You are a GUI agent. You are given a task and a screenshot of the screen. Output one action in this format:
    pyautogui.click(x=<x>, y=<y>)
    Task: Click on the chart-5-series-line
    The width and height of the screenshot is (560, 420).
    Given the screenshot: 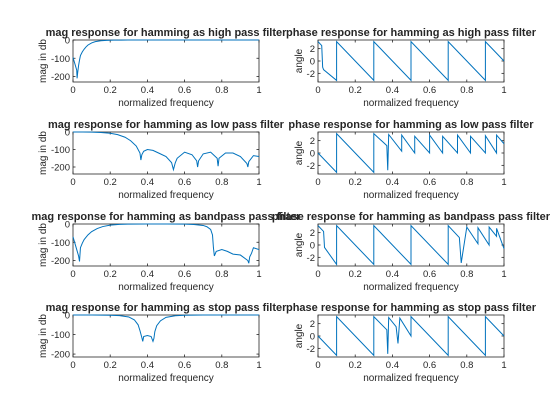 What is the action you would take?
    pyautogui.click(x=166, y=243)
    